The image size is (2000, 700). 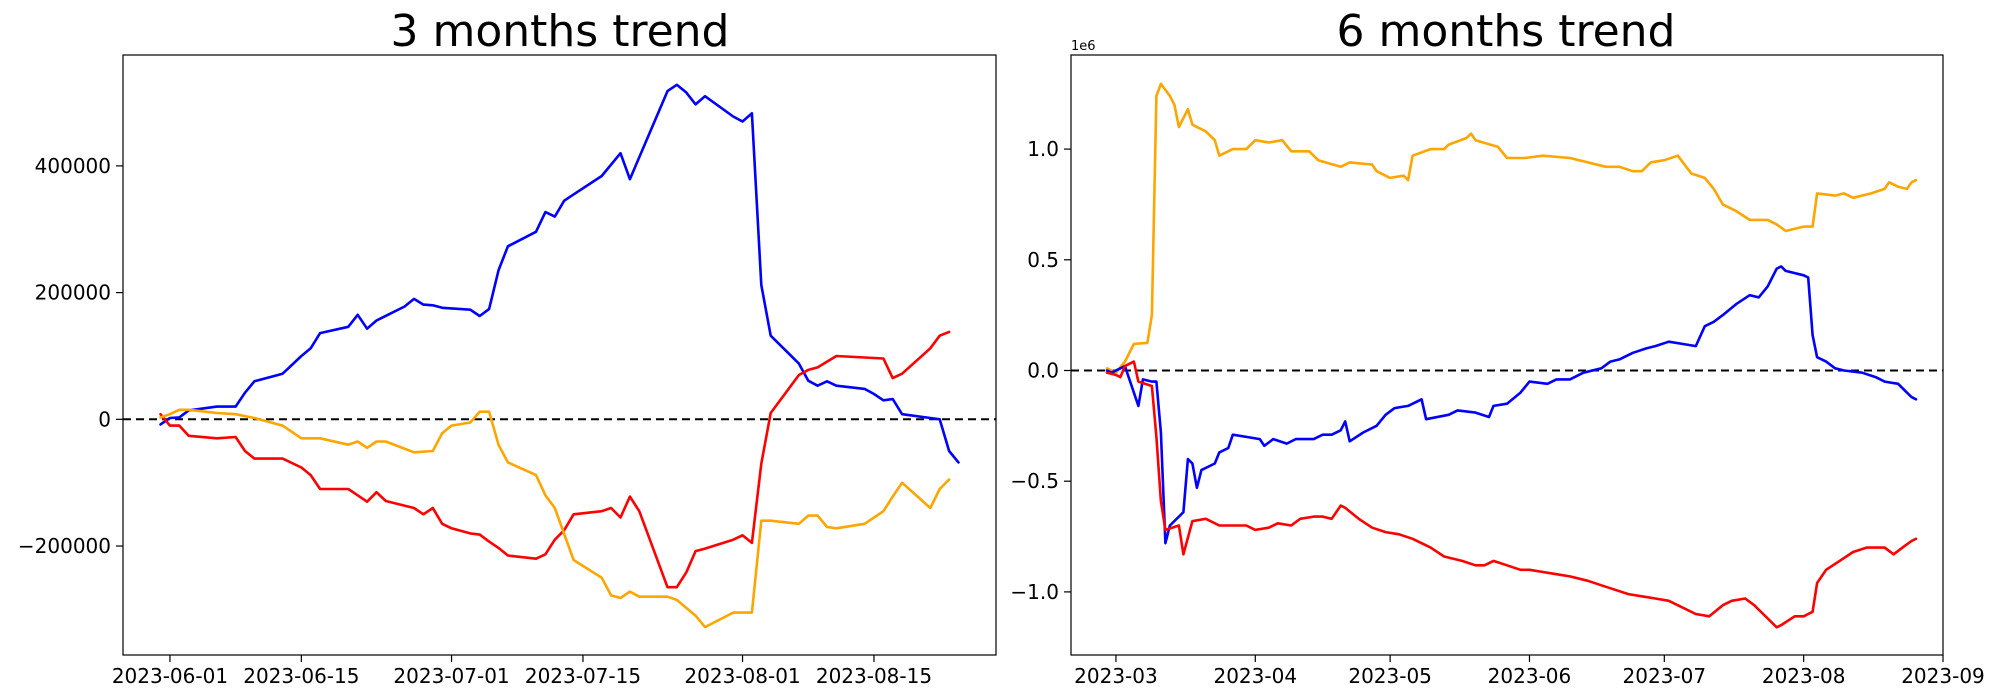 I want to click on x-tick-label: 2023-07-15, so click(x=583, y=676).